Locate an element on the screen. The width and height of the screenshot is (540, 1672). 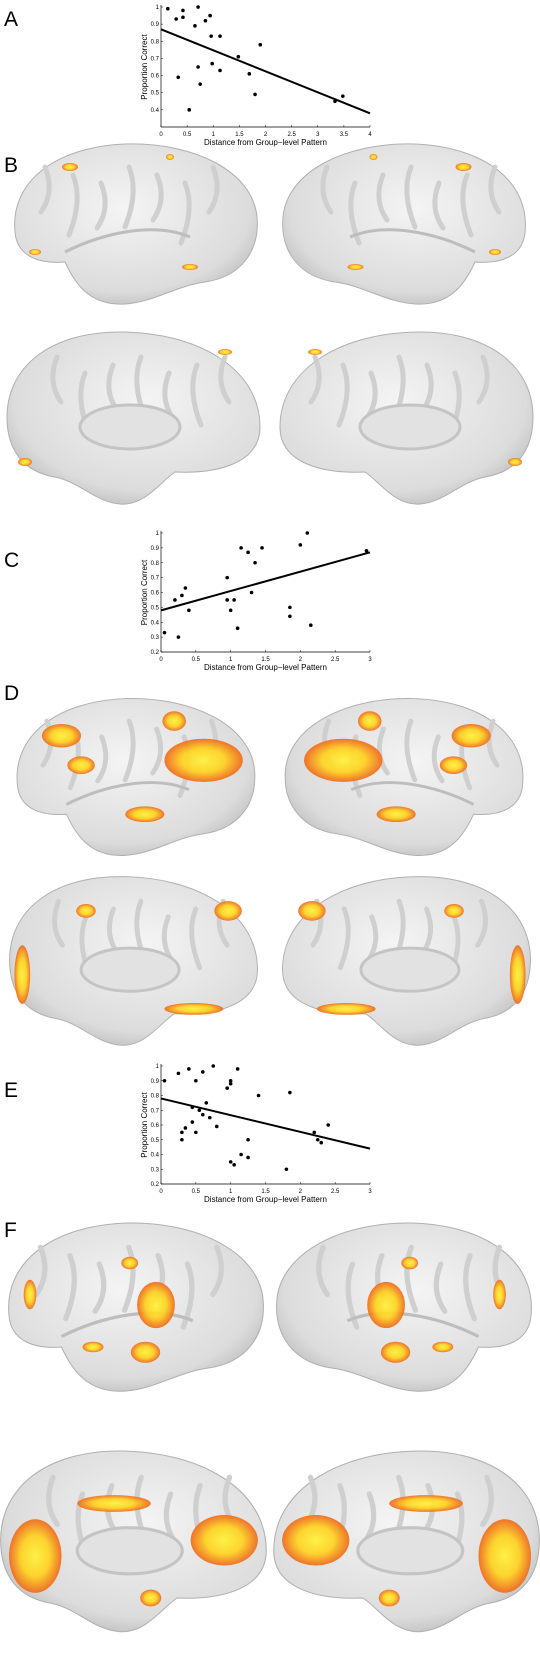
y-tick-label: 0.5 is located at coordinates (155, 94).